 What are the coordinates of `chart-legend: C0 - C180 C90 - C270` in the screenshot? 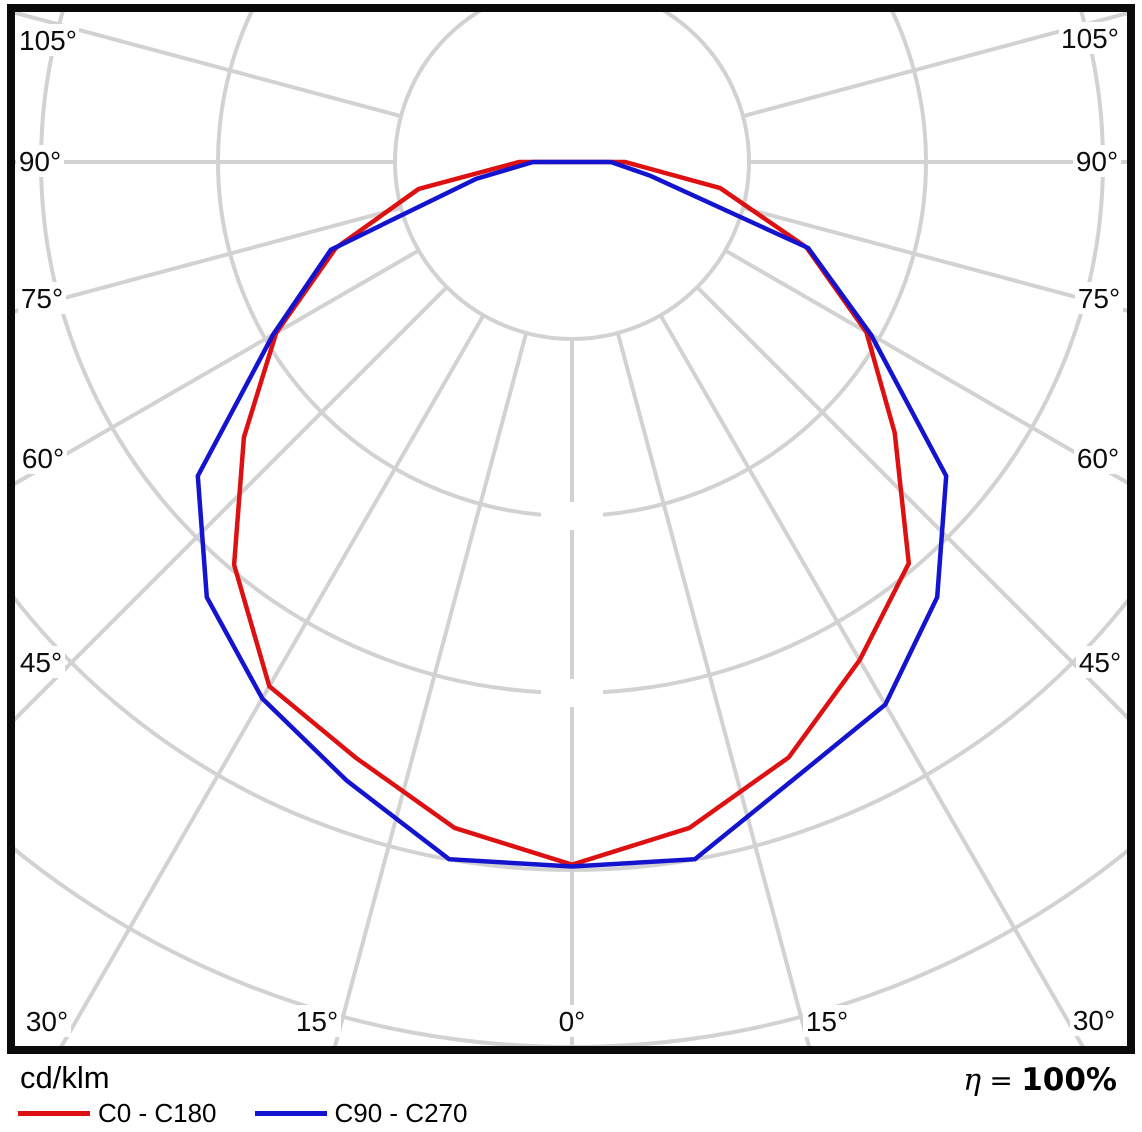 It's located at (242, 1113).